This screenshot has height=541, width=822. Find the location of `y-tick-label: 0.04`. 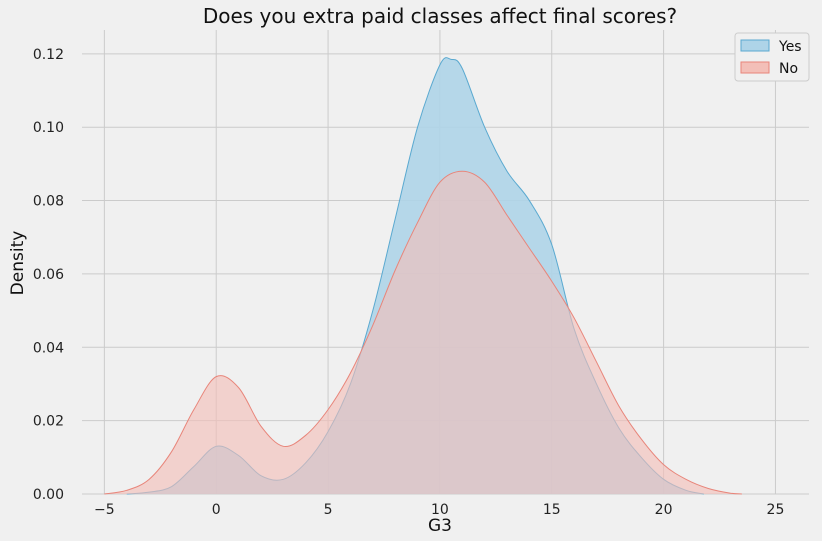

y-tick-label: 0.04 is located at coordinates (48, 348).